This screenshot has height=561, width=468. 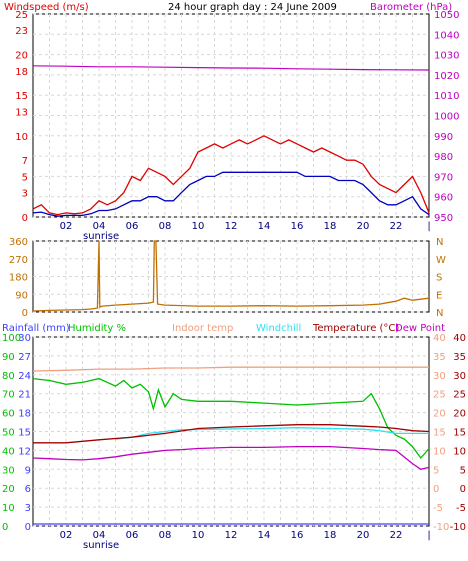 What do you see at coordinates (21, 72) in the screenshot?
I see `windspeed-tick-label: 18` at bounding box center [21, 72].